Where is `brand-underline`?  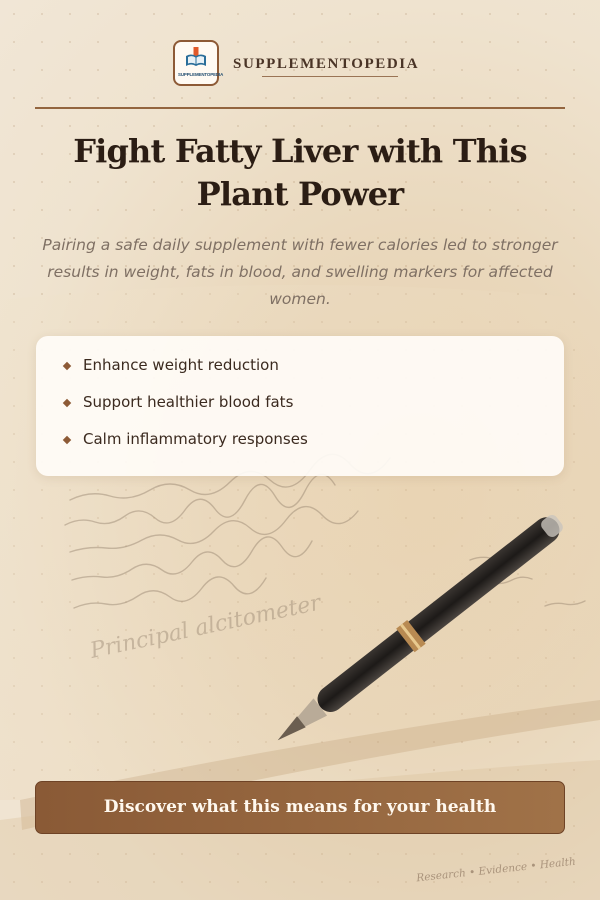
brand-underline is located at coordinates (330, 76).